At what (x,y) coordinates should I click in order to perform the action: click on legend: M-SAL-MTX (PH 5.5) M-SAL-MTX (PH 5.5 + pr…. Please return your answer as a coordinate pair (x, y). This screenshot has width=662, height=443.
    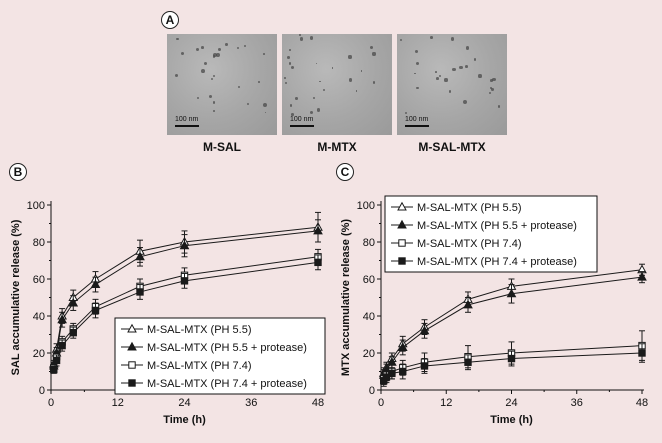
    Looking at the image, I should click on (220, 356).